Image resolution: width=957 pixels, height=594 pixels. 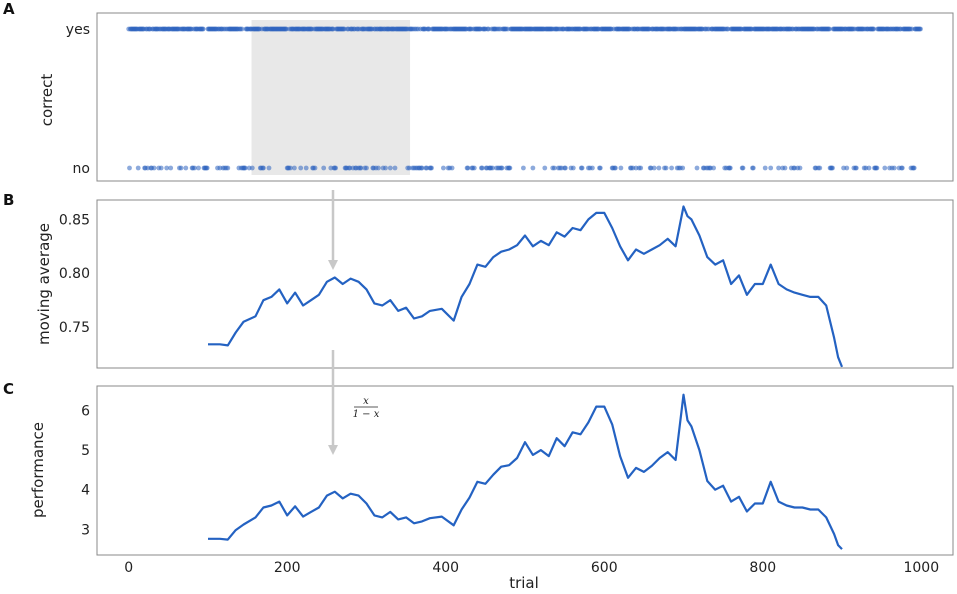 What do you see at coordinates (445, 568) in the screenshot?
I see `xtick-label: 400` at bounding box center [445, 568].